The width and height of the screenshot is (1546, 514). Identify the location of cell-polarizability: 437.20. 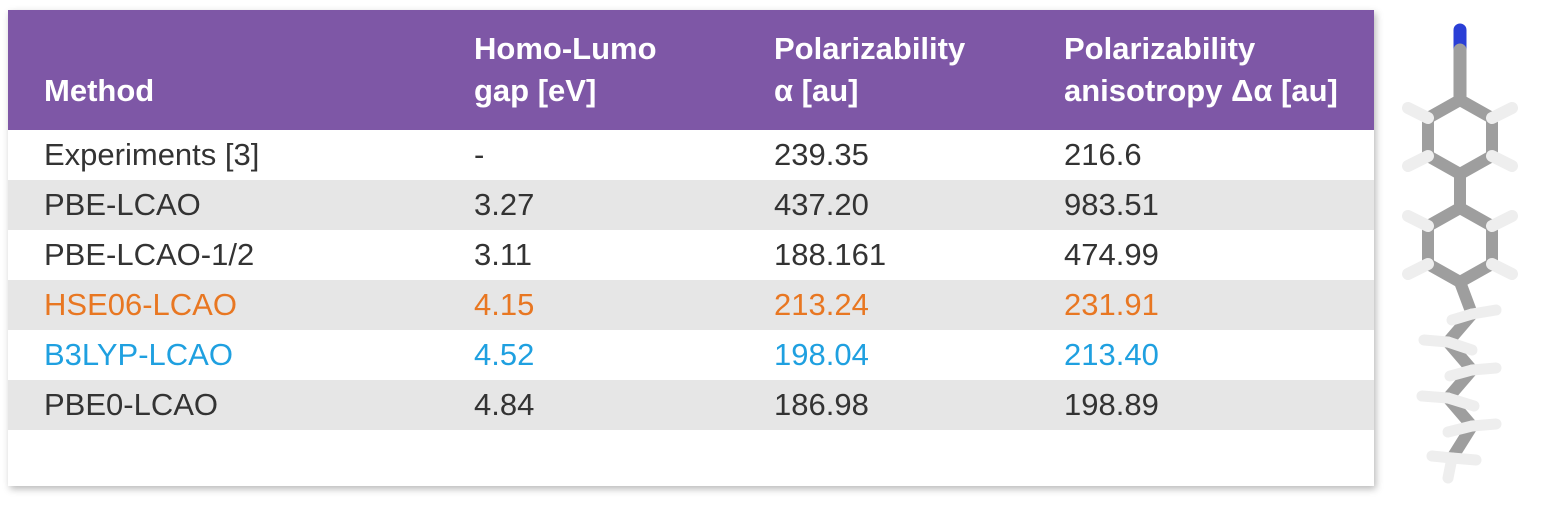
(821, 204).